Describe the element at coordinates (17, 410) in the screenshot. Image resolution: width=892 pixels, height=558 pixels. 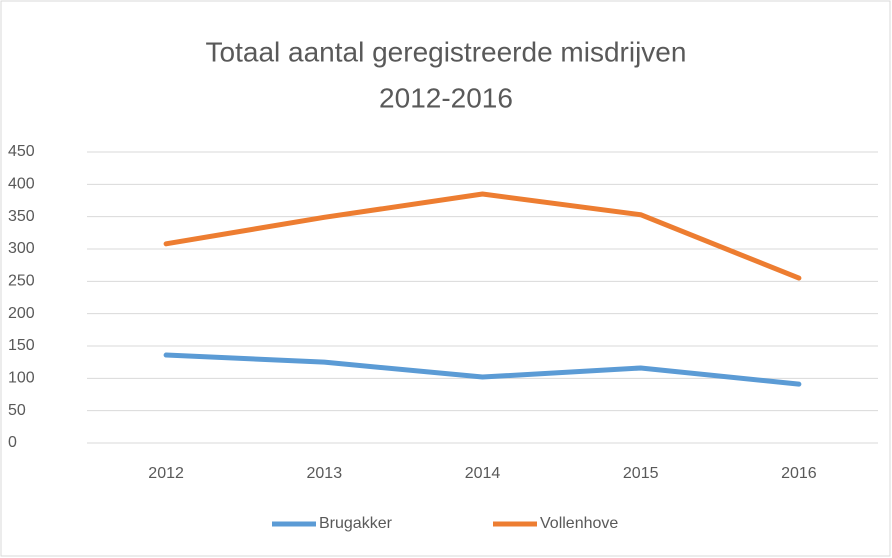
I see `y-tick-label: 50` at that location.